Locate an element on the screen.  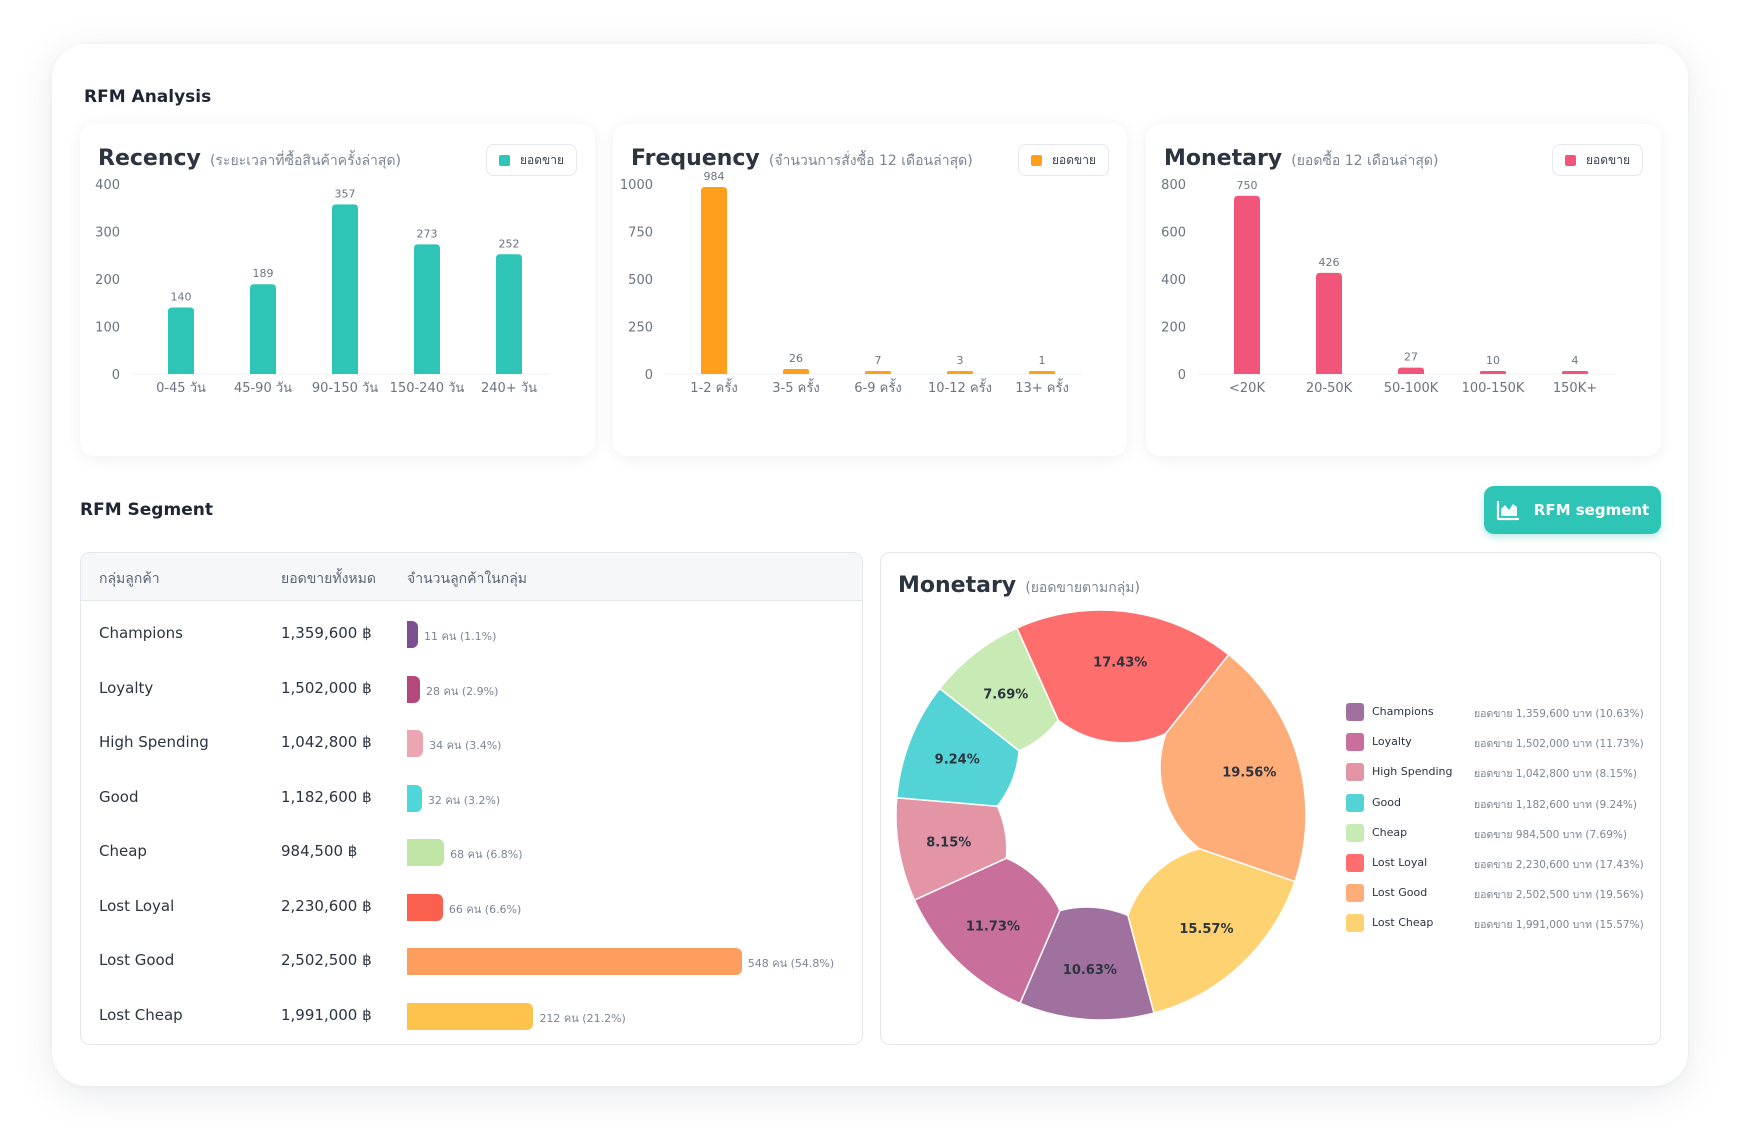
x-tick-label: 0-45 วัน is located at coordinates (181, 388).